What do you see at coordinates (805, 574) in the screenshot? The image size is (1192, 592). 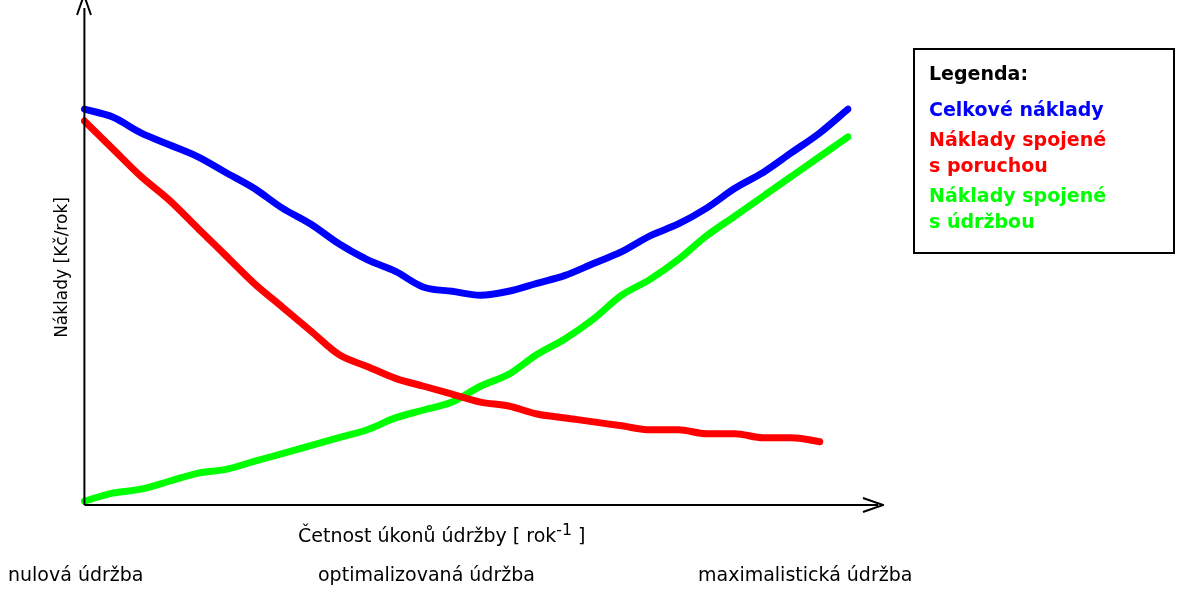 I see `text: maximalistická údržba` at bounding box center [805, 574].